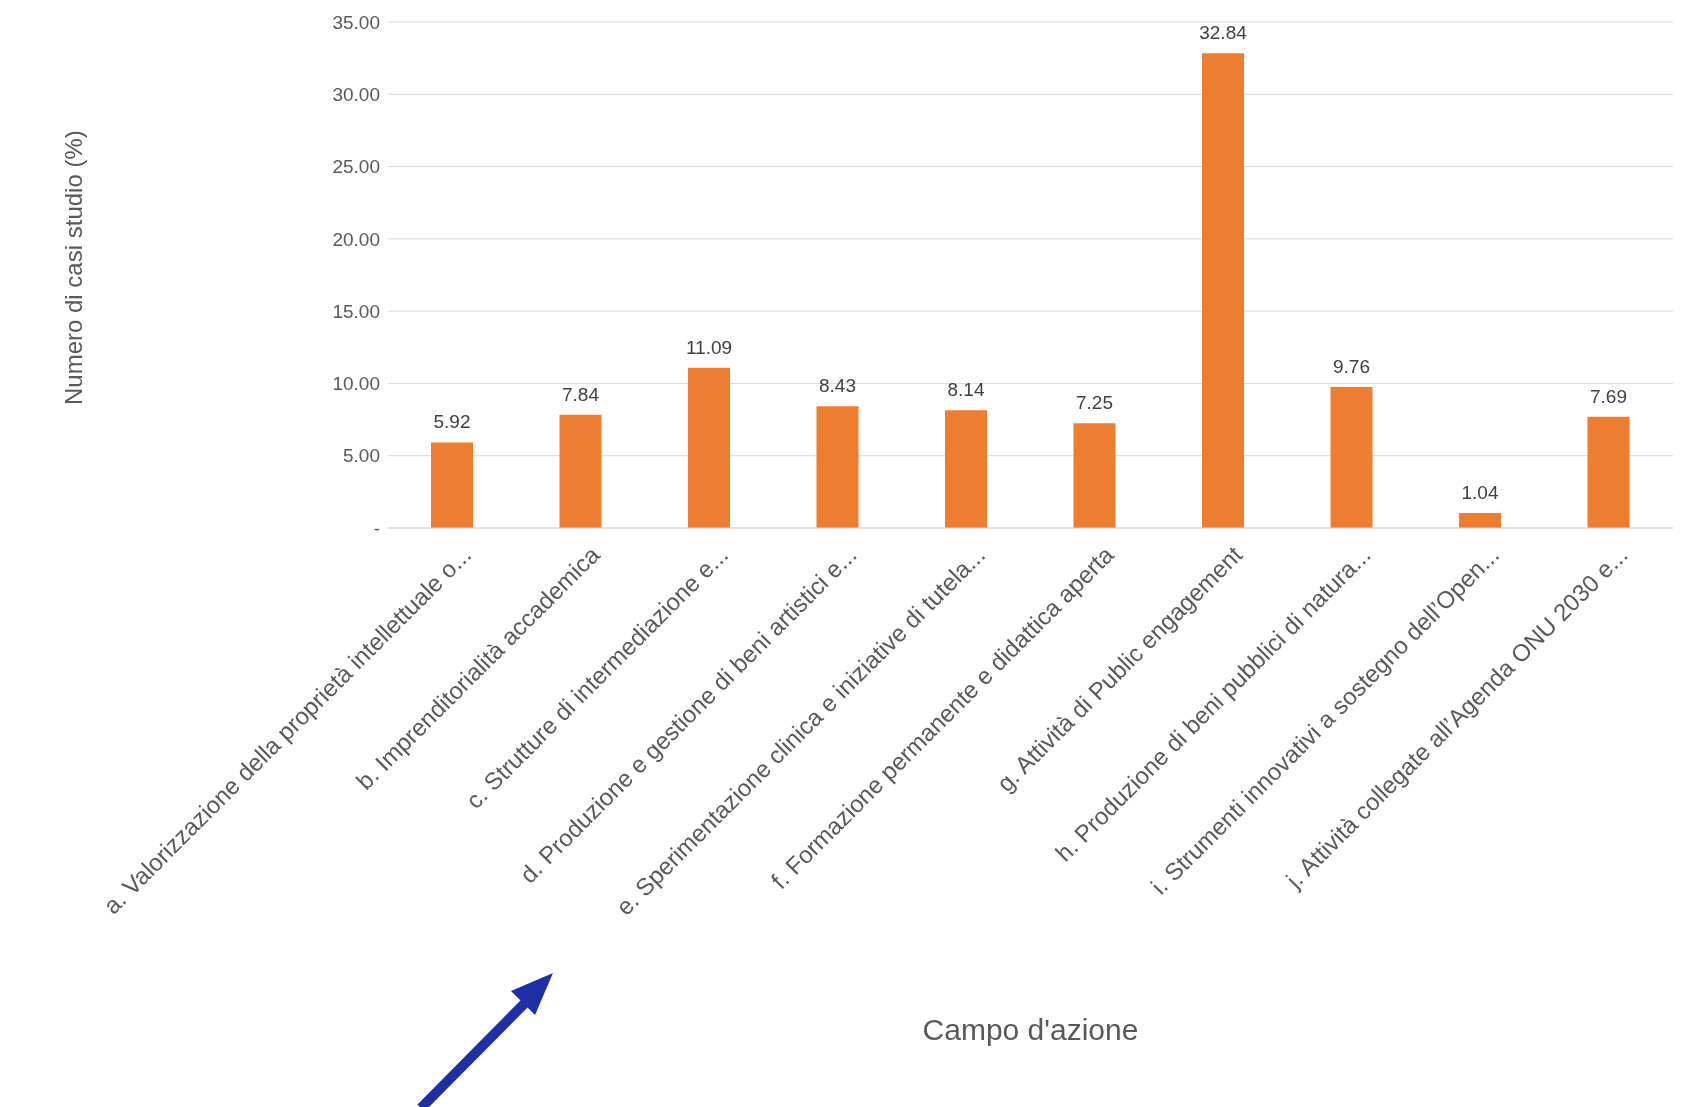 This screenshot has height=1107, width=1691. Describe the element at coordinates (73, 267) in the screenshot. I see `y-axis-title: Numero di casi studio (%)` at that location.